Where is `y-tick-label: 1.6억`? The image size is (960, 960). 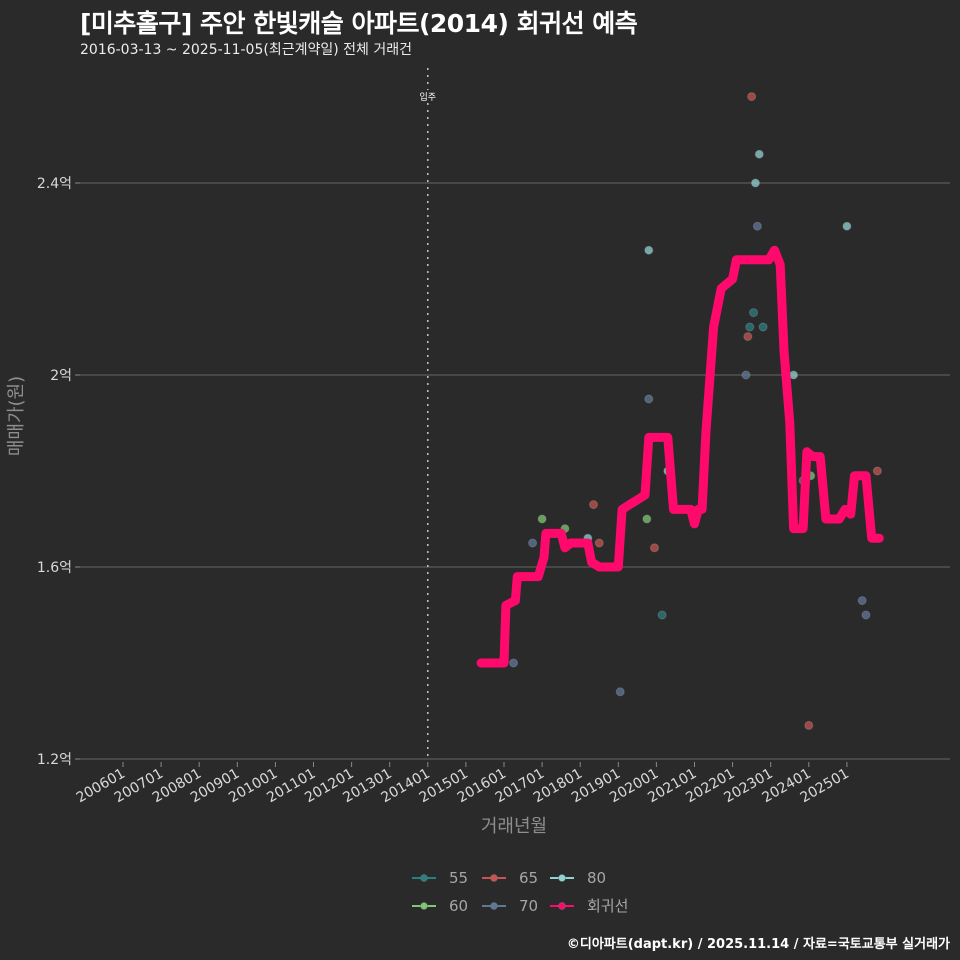 y-tick-label: 1.6억 is located at coordinates (54, 568).